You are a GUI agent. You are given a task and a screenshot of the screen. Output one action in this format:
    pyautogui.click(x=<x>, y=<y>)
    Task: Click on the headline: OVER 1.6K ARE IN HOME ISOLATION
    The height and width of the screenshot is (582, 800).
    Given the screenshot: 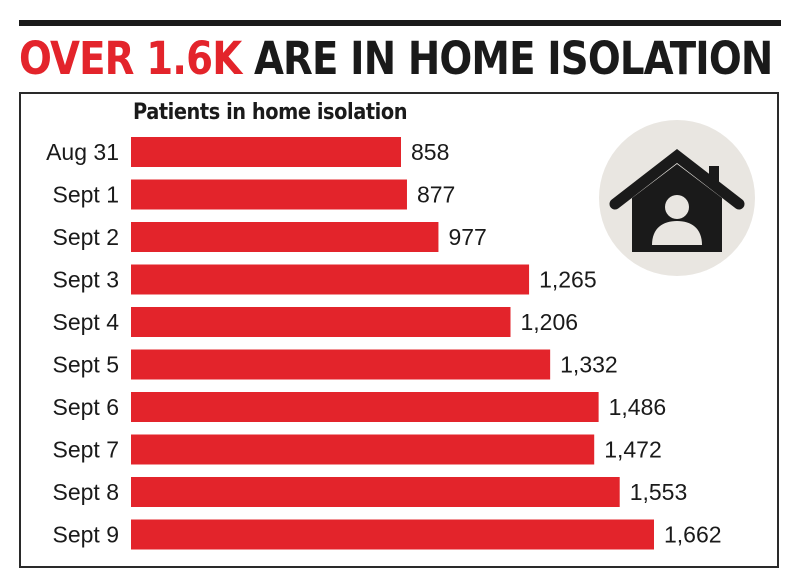 What is the action you would take?
    pyautogui.click(x=396, y=59)
    